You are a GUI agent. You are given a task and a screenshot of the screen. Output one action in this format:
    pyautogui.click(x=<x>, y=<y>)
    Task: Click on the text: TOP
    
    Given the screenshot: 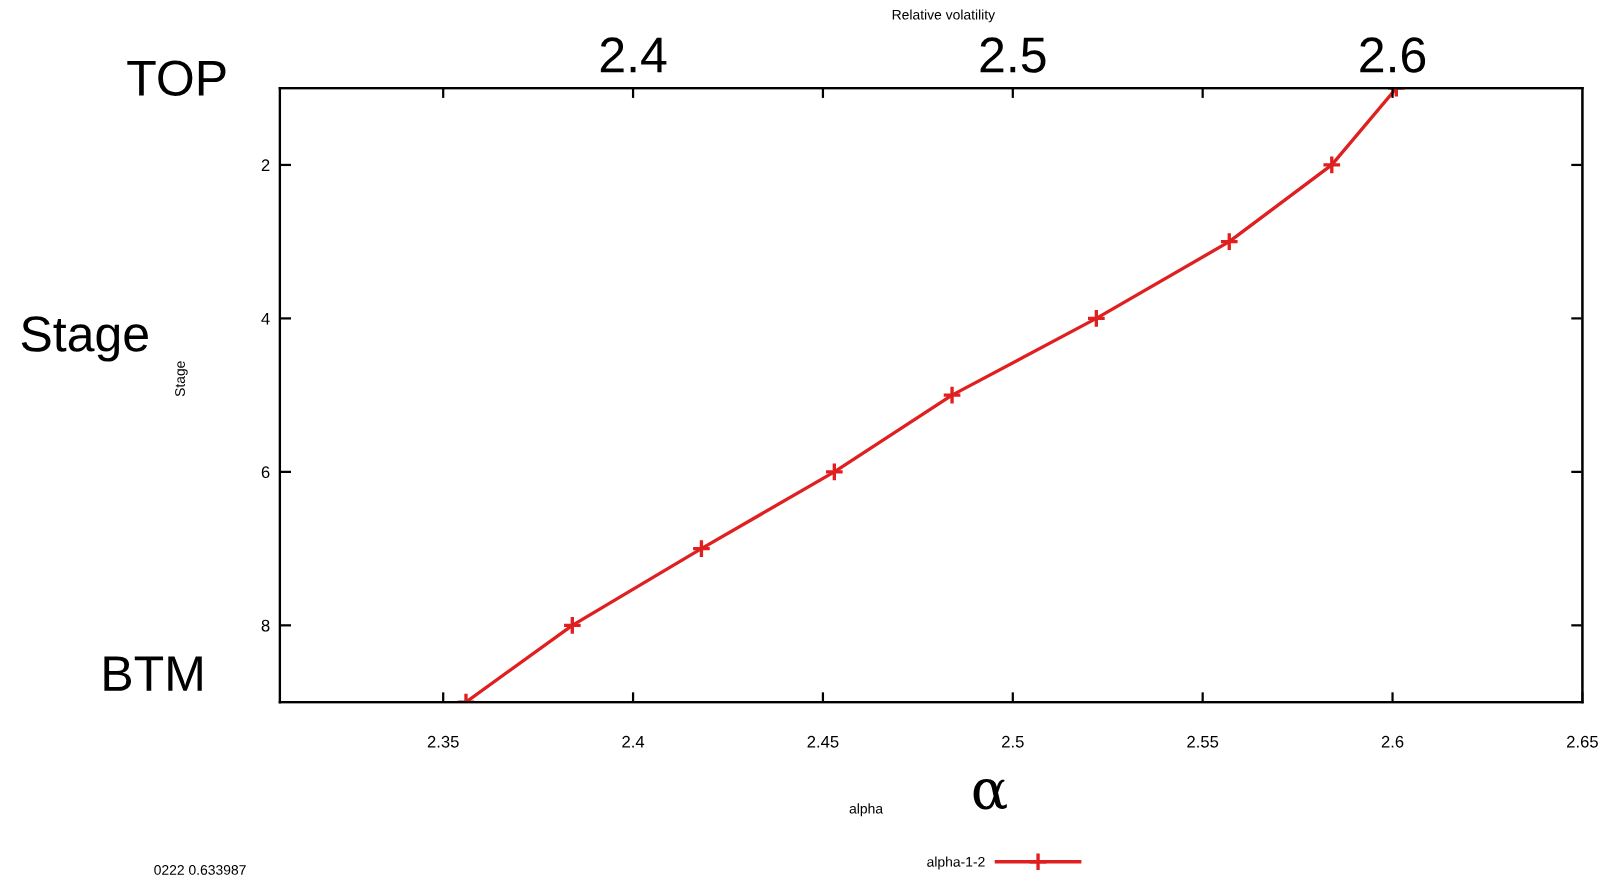 What is the action you would take?
    pyautogui.click(x=176, y=78)
    